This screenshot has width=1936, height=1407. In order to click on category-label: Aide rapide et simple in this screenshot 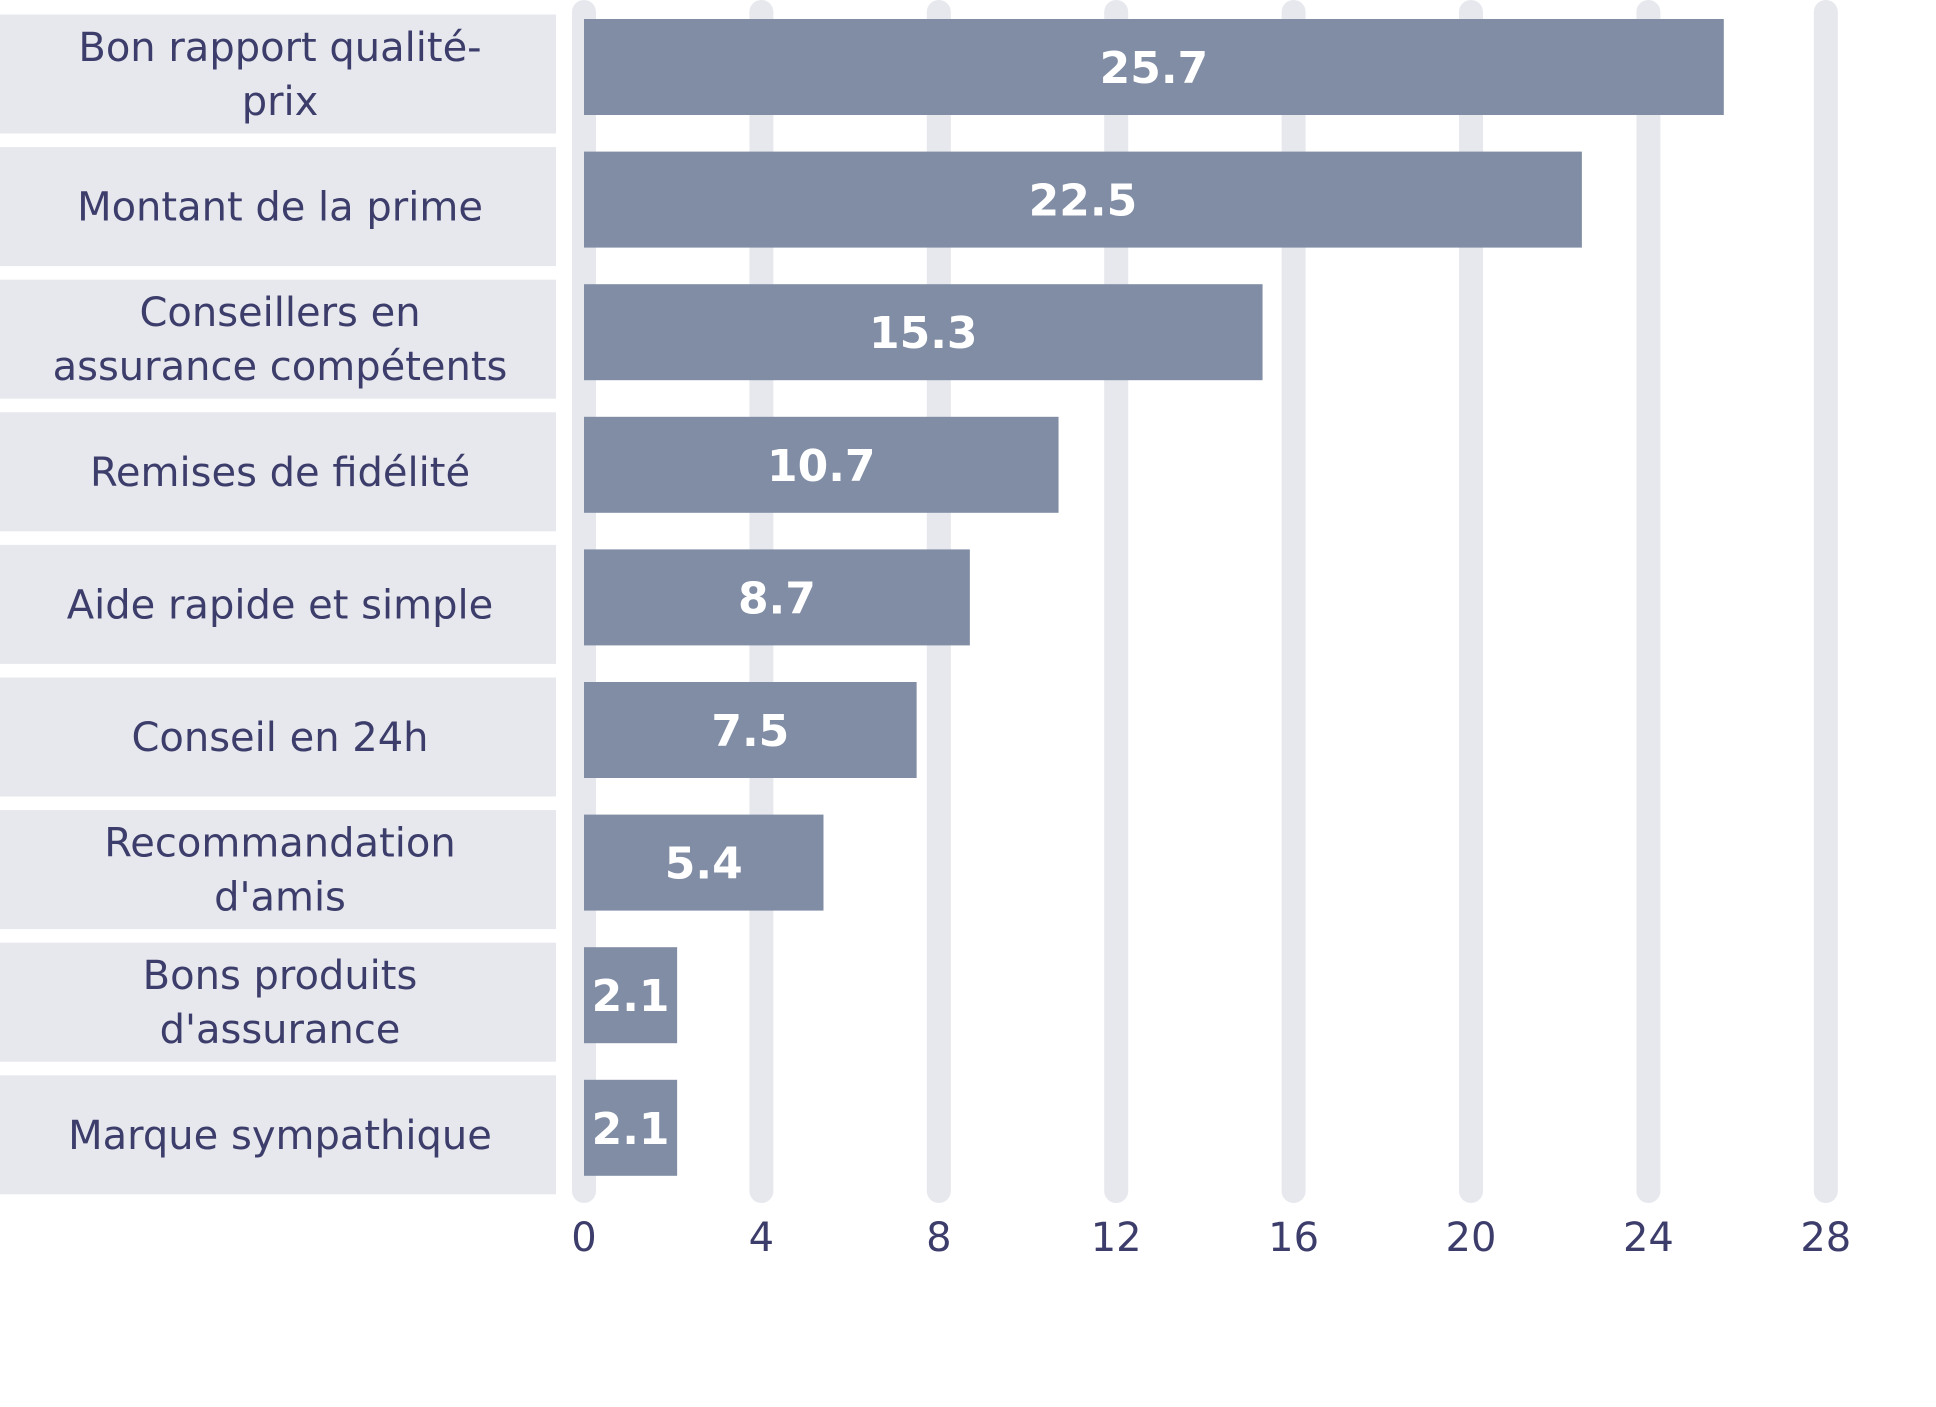, I will do `click(280, 605)`.